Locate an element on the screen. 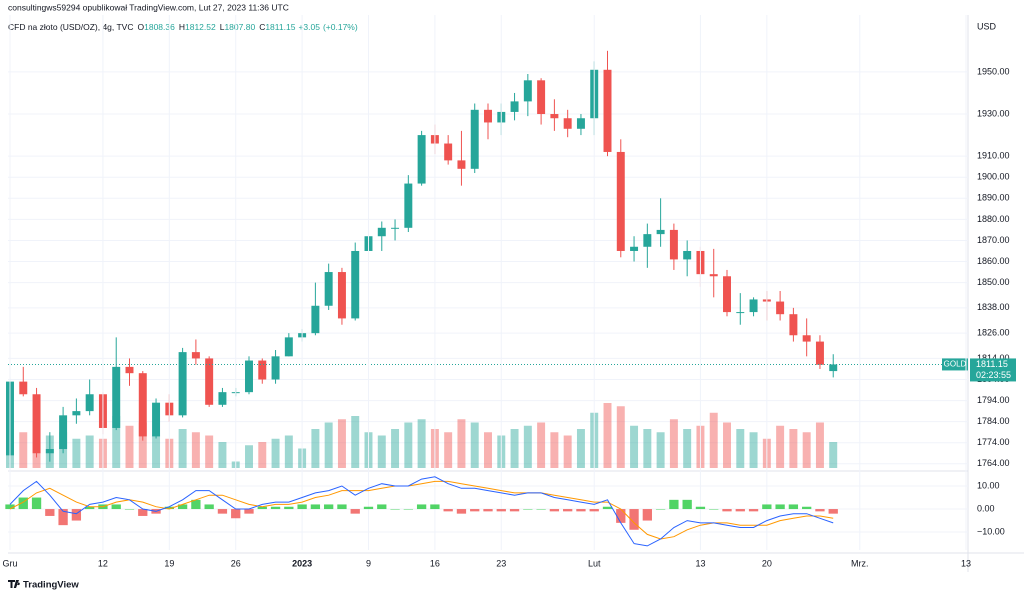 This screenshot has height=598, width=1024. y-tick-label: 1860.00 is located at coordinates (993, 261).